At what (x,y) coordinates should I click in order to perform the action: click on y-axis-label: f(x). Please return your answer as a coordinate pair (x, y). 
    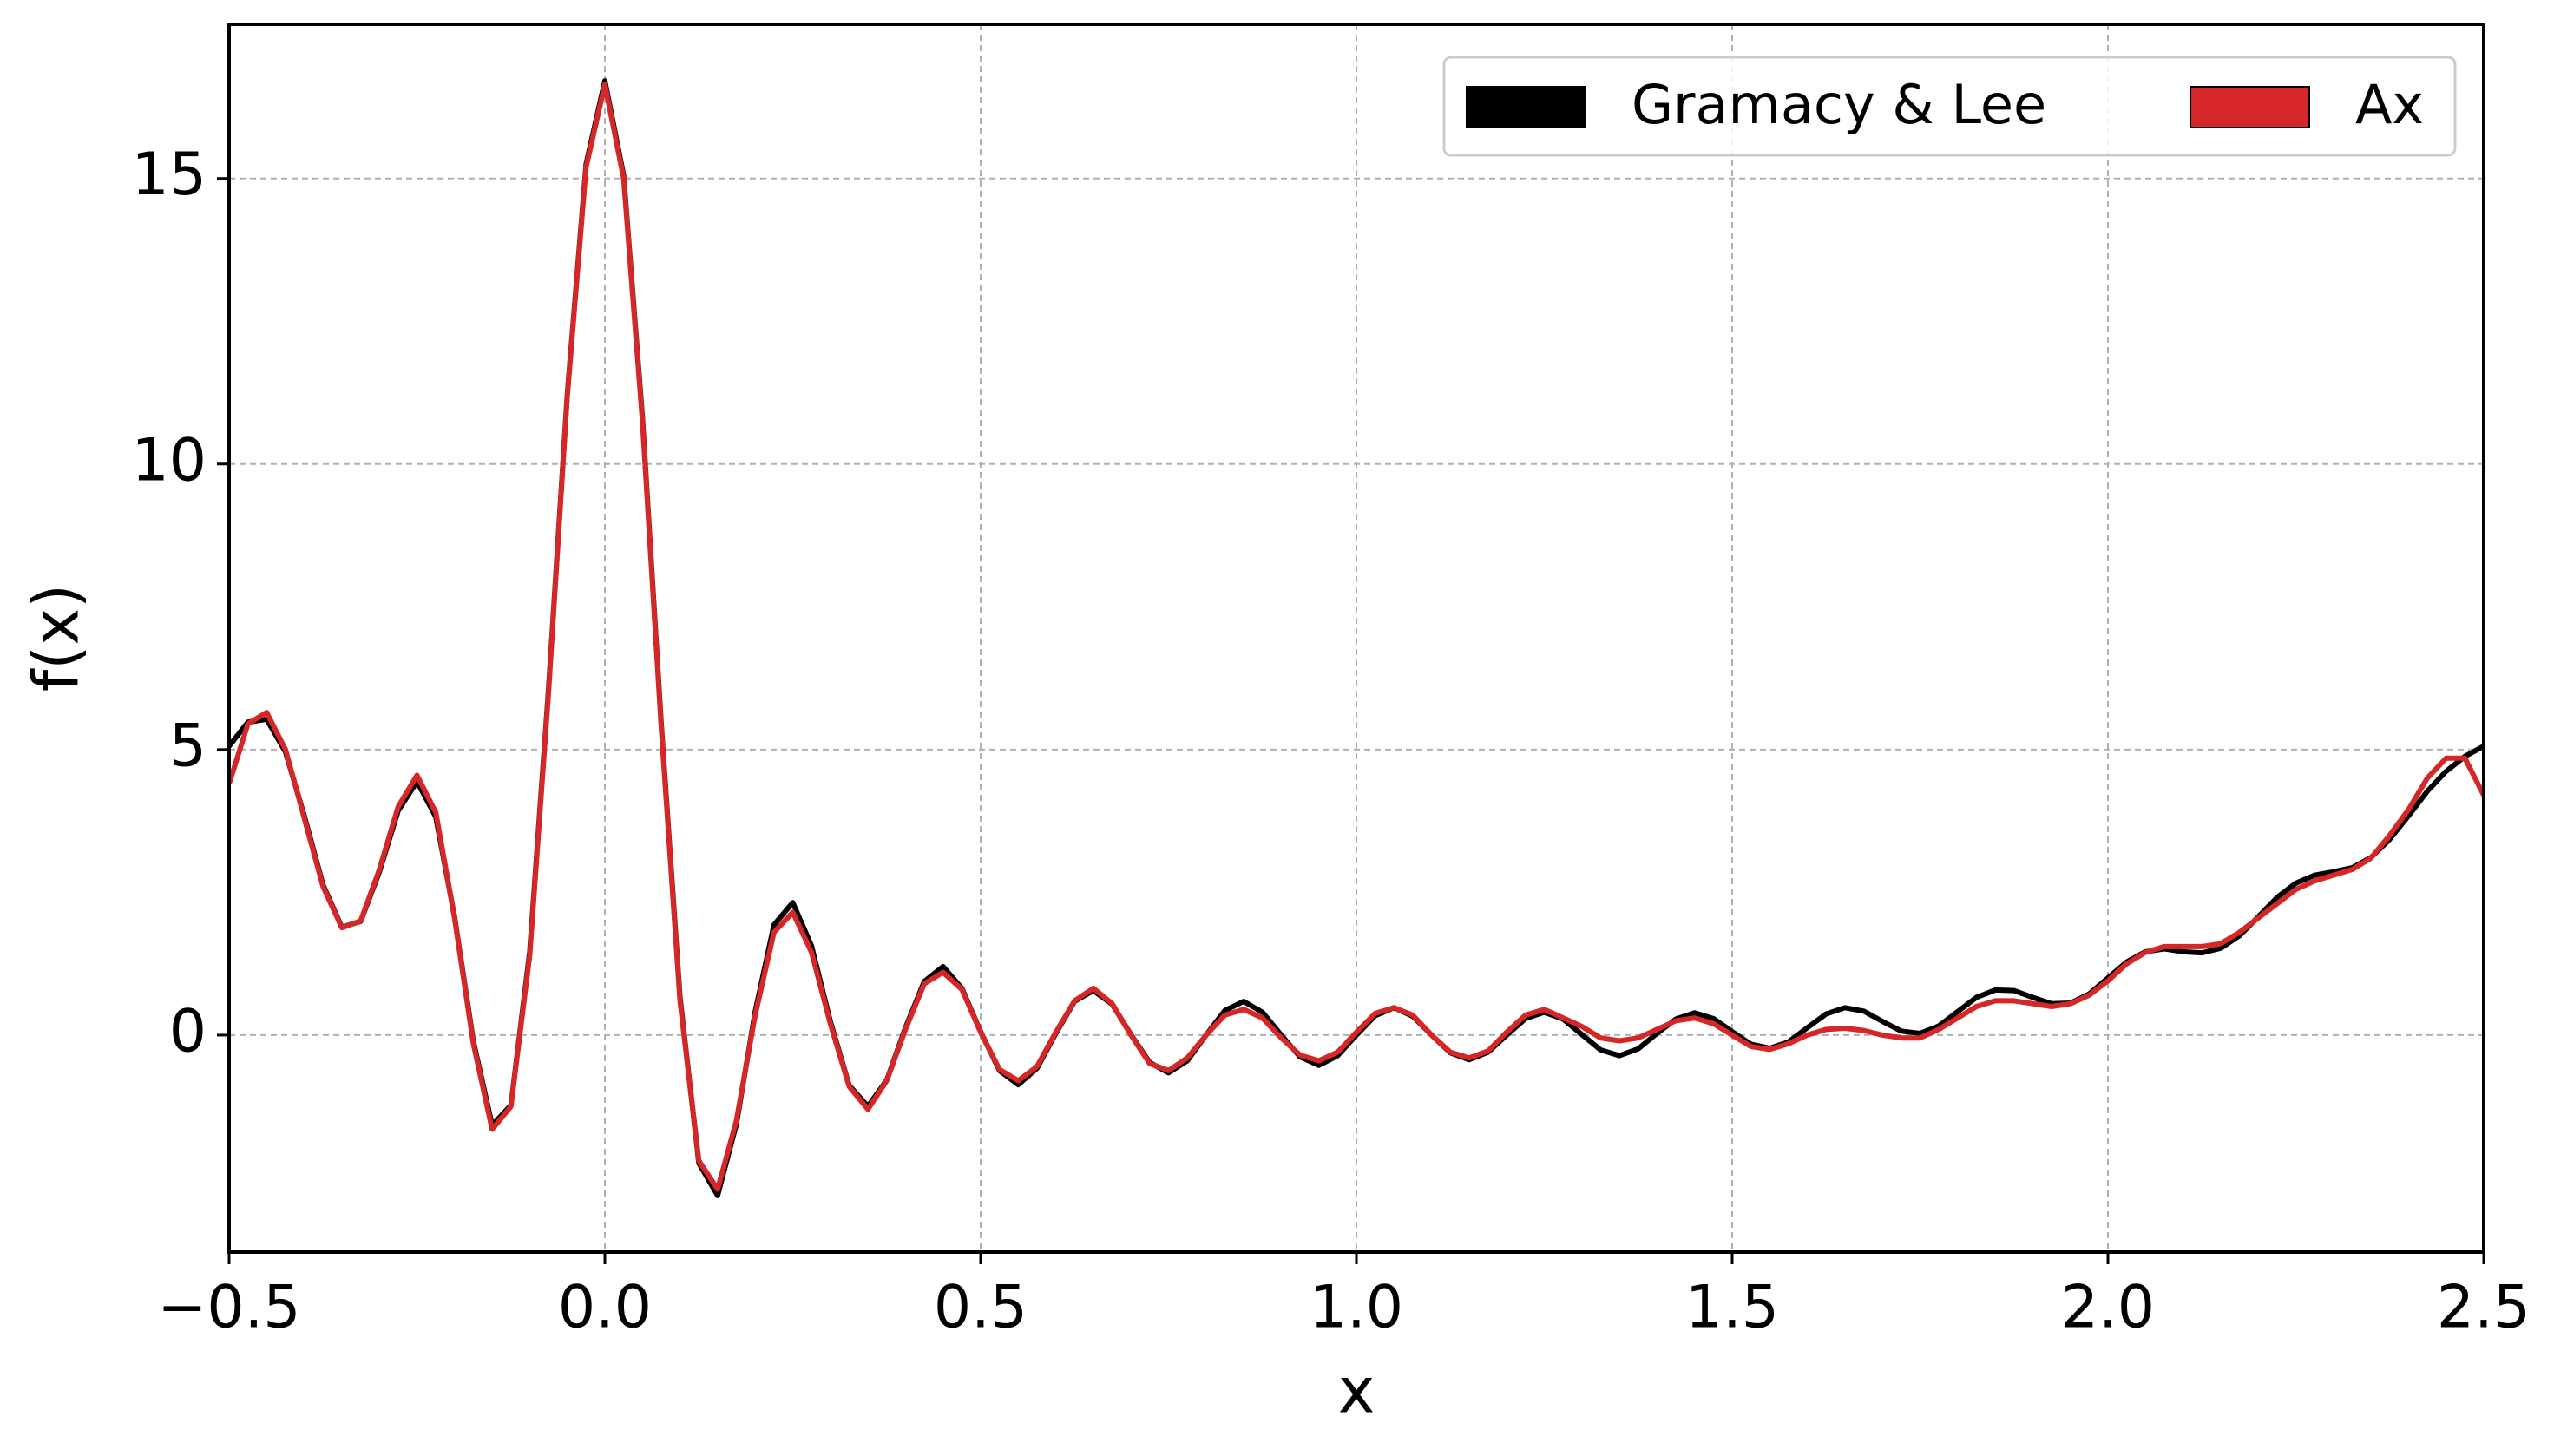
    Looking at the image, I should click on (56, 638).